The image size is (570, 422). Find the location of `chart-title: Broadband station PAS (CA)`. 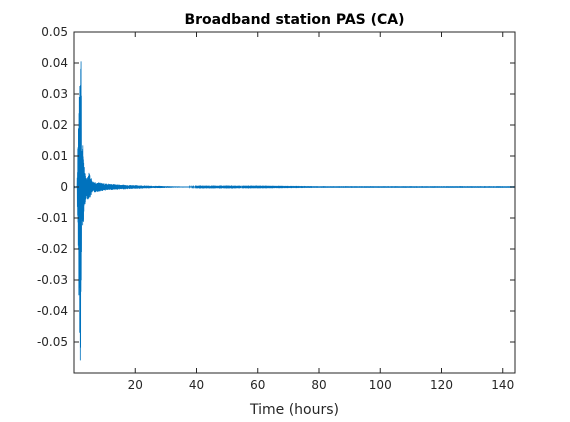

chart-title: Broadband station PAS (CA) is located at coordinates (294, 20).